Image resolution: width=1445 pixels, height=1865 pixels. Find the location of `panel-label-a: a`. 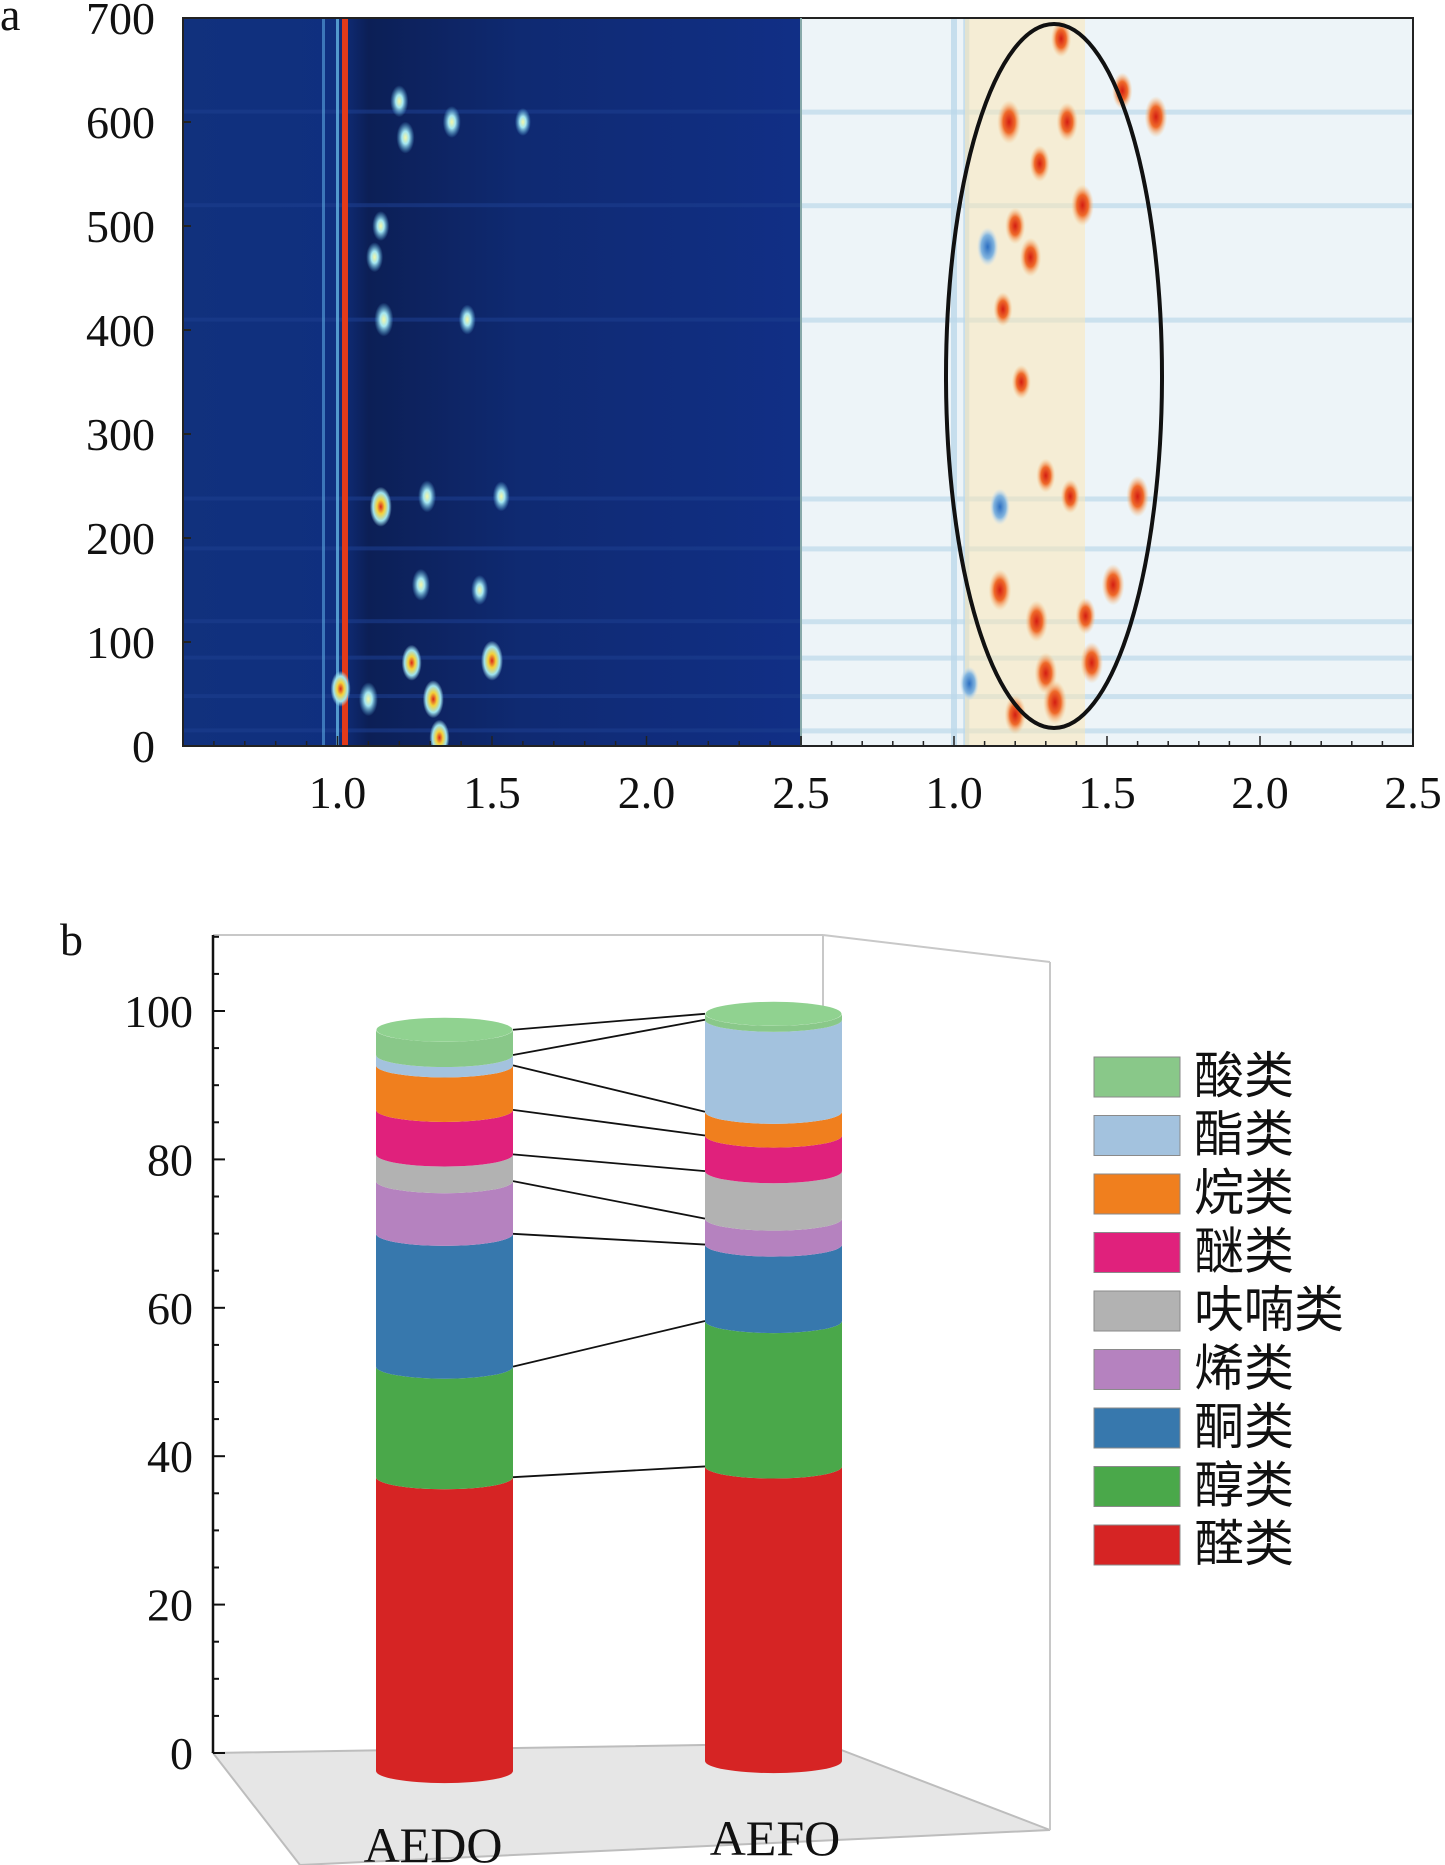

panel-label-a: a is located at coordinates (10, 20).